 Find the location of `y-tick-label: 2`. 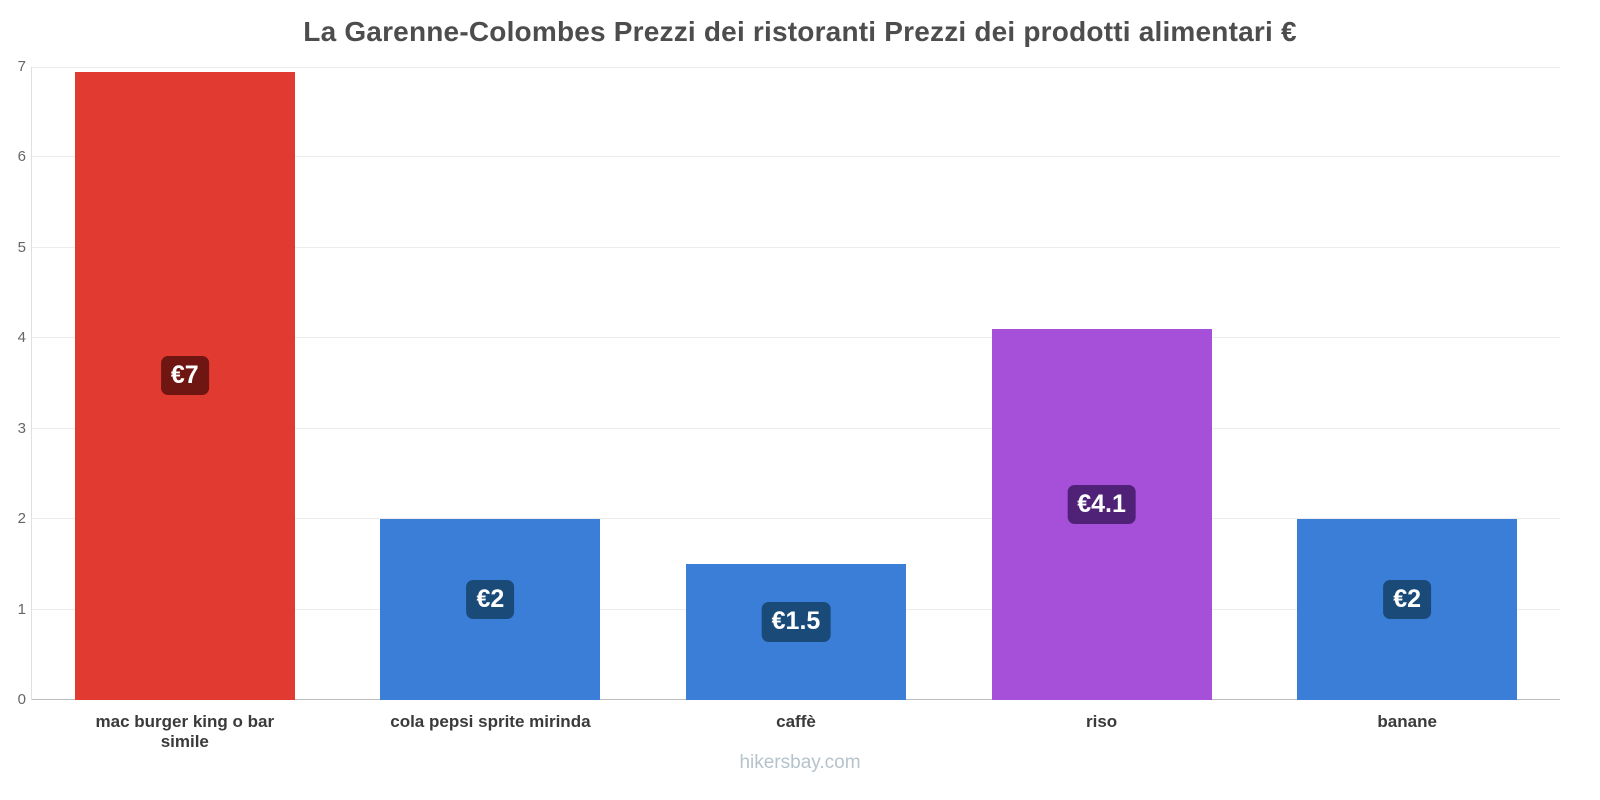

y-tick-label: 2 is located at coordinates (21, 519).